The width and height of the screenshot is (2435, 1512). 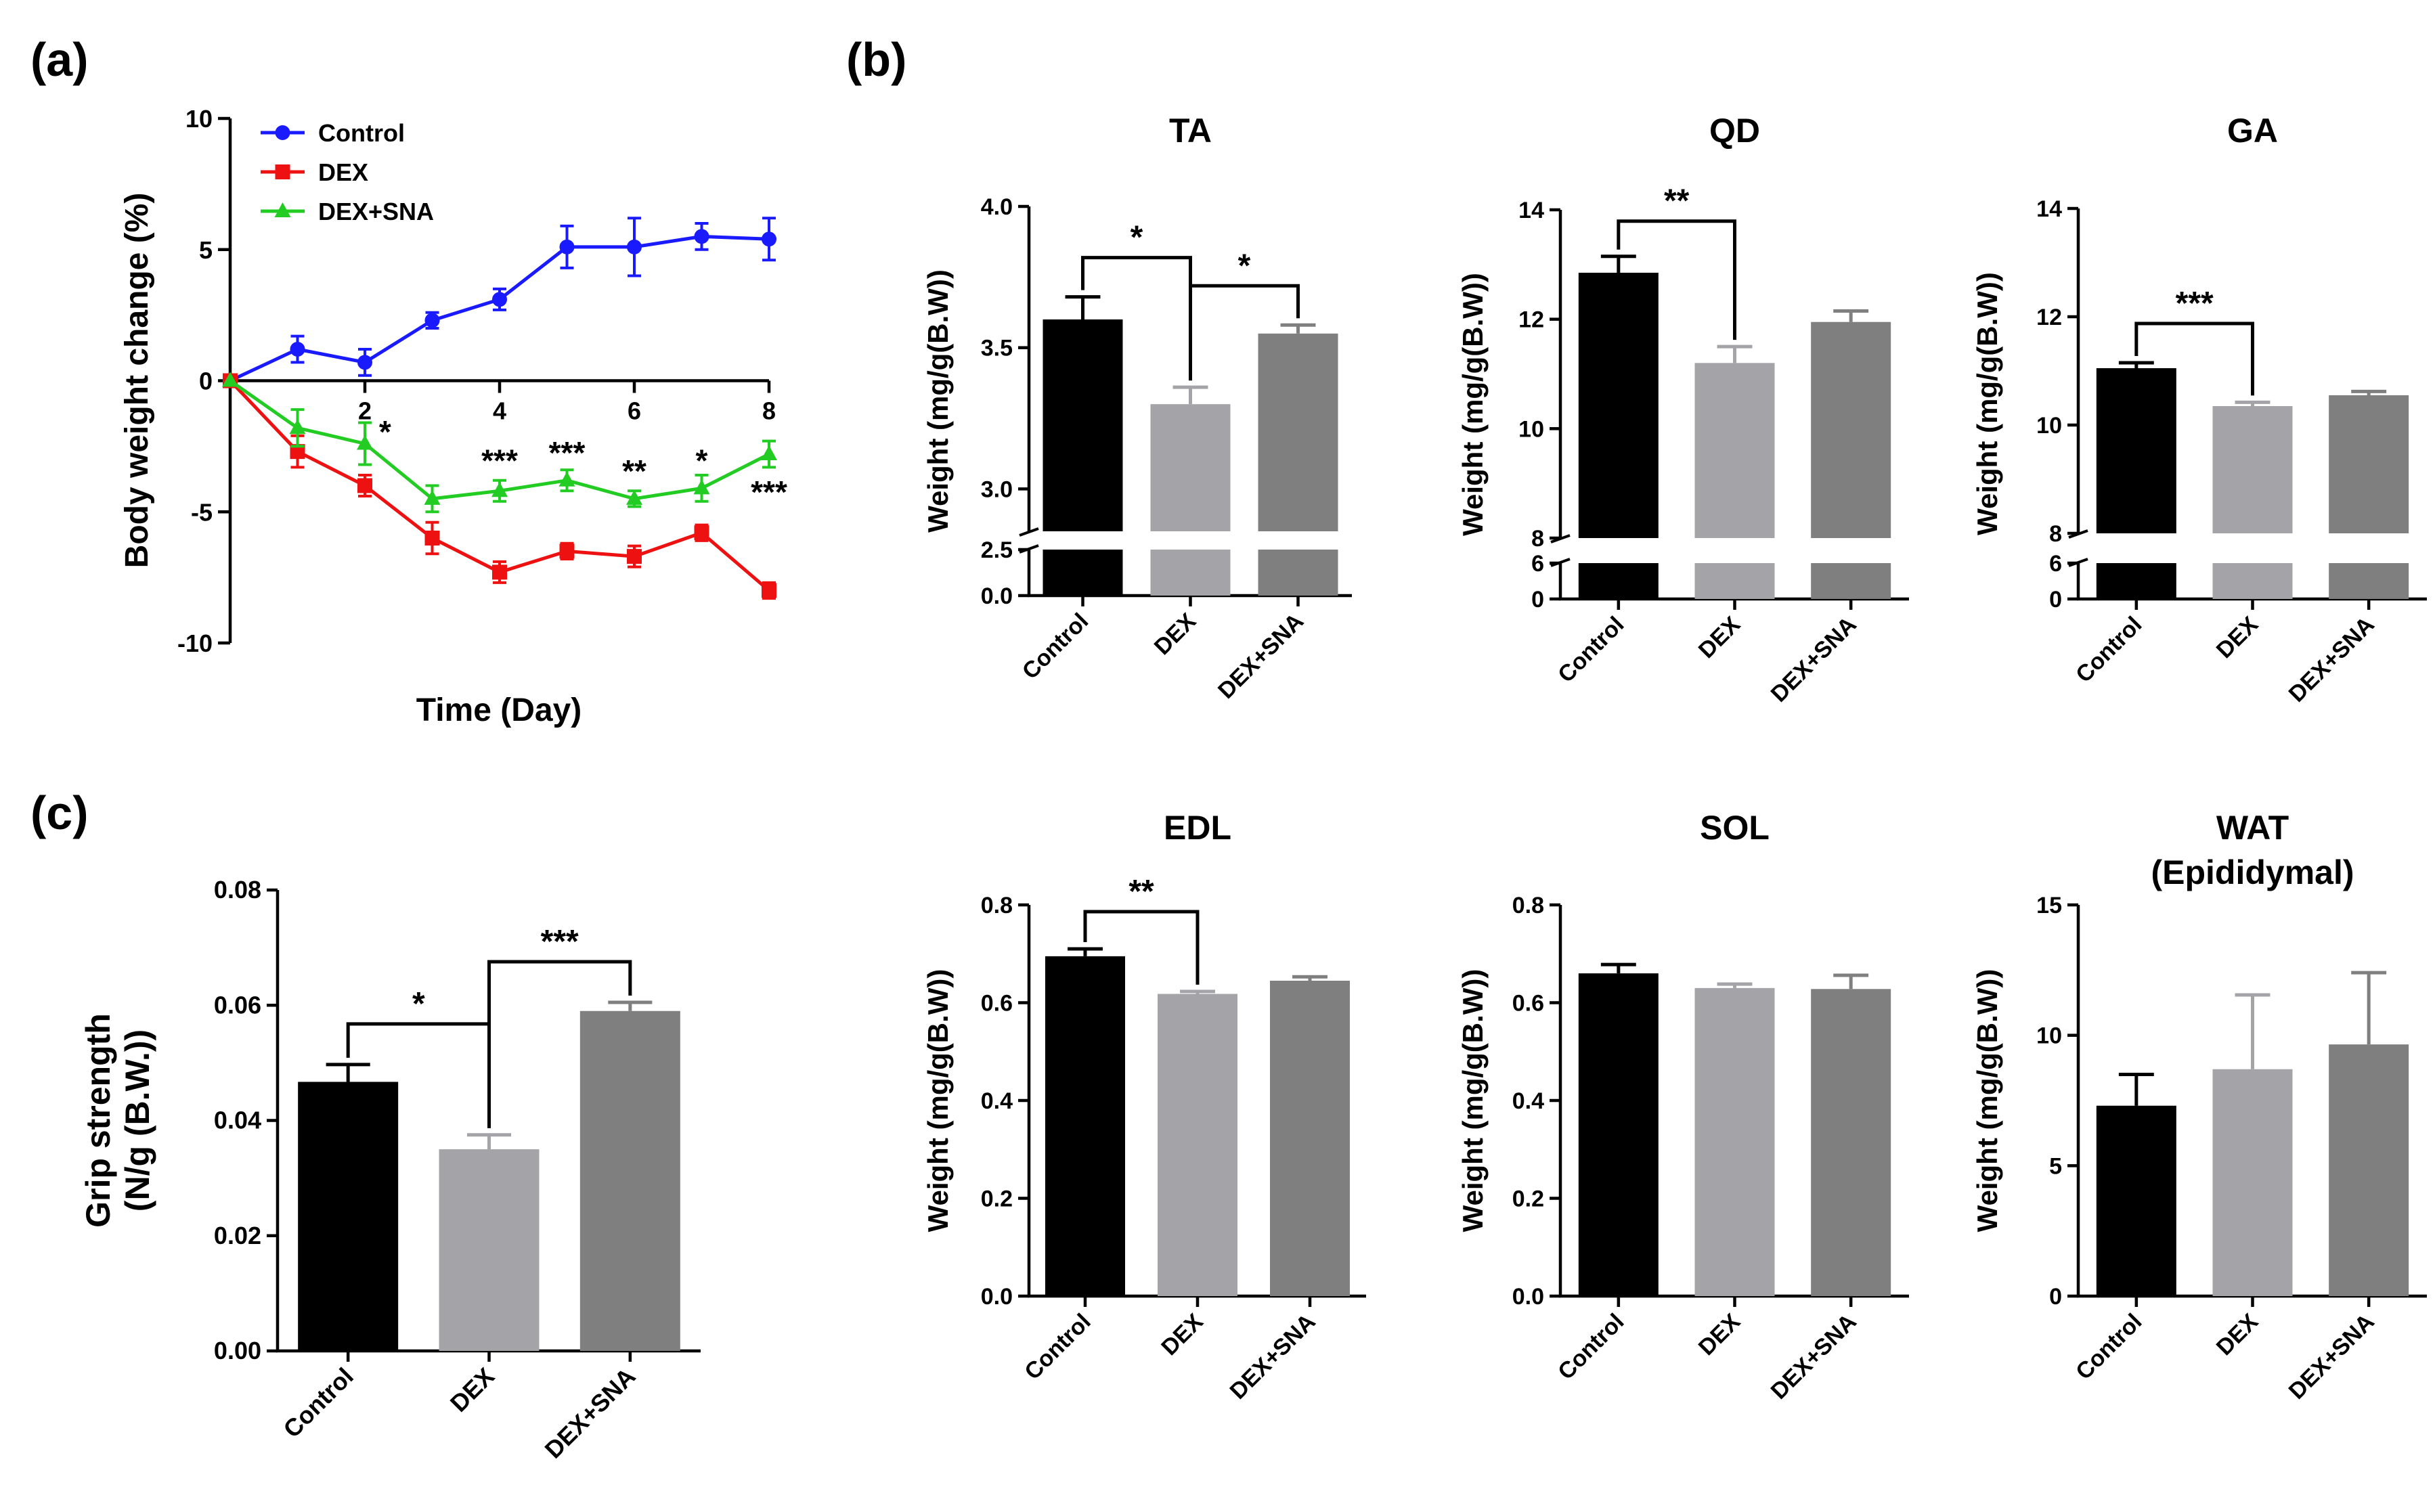 What do you see at coordinates (343, 172) in the screenshot?
I see `legend-label: DEX` at bounding box center [343, 172].